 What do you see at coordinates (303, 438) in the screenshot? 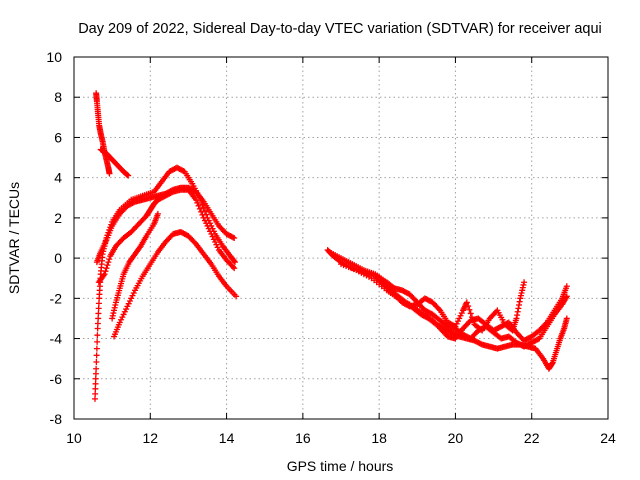
I see `x-tick-label: 16` at bounding box center [303, 438].